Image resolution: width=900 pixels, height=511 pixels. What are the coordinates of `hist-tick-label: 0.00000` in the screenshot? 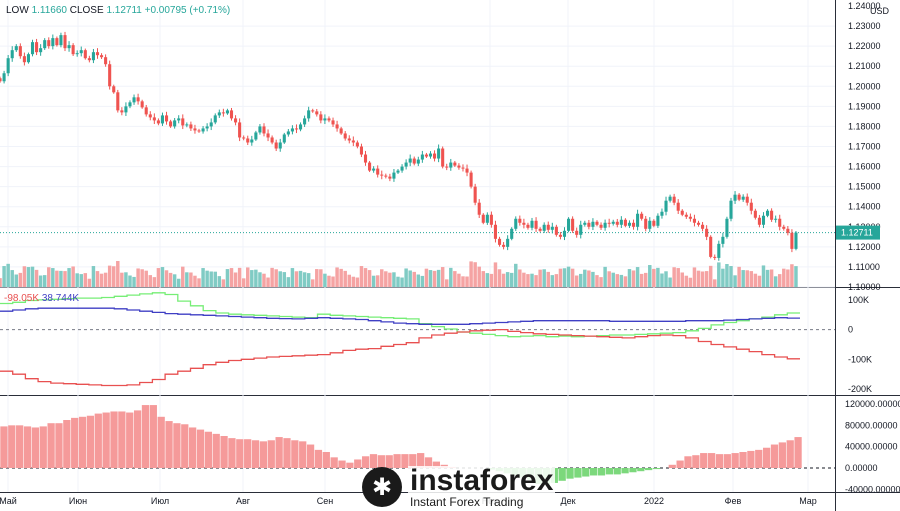 It's located at (861, 468).